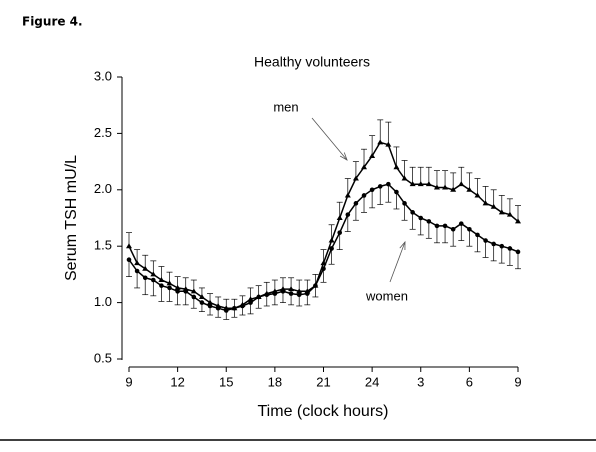 The width and height of the screenshot is (596, 452). Describe the element at coordinates (323, 411) in the screenshot. I see `x-axis-label: Time (clock hours)` at that location.